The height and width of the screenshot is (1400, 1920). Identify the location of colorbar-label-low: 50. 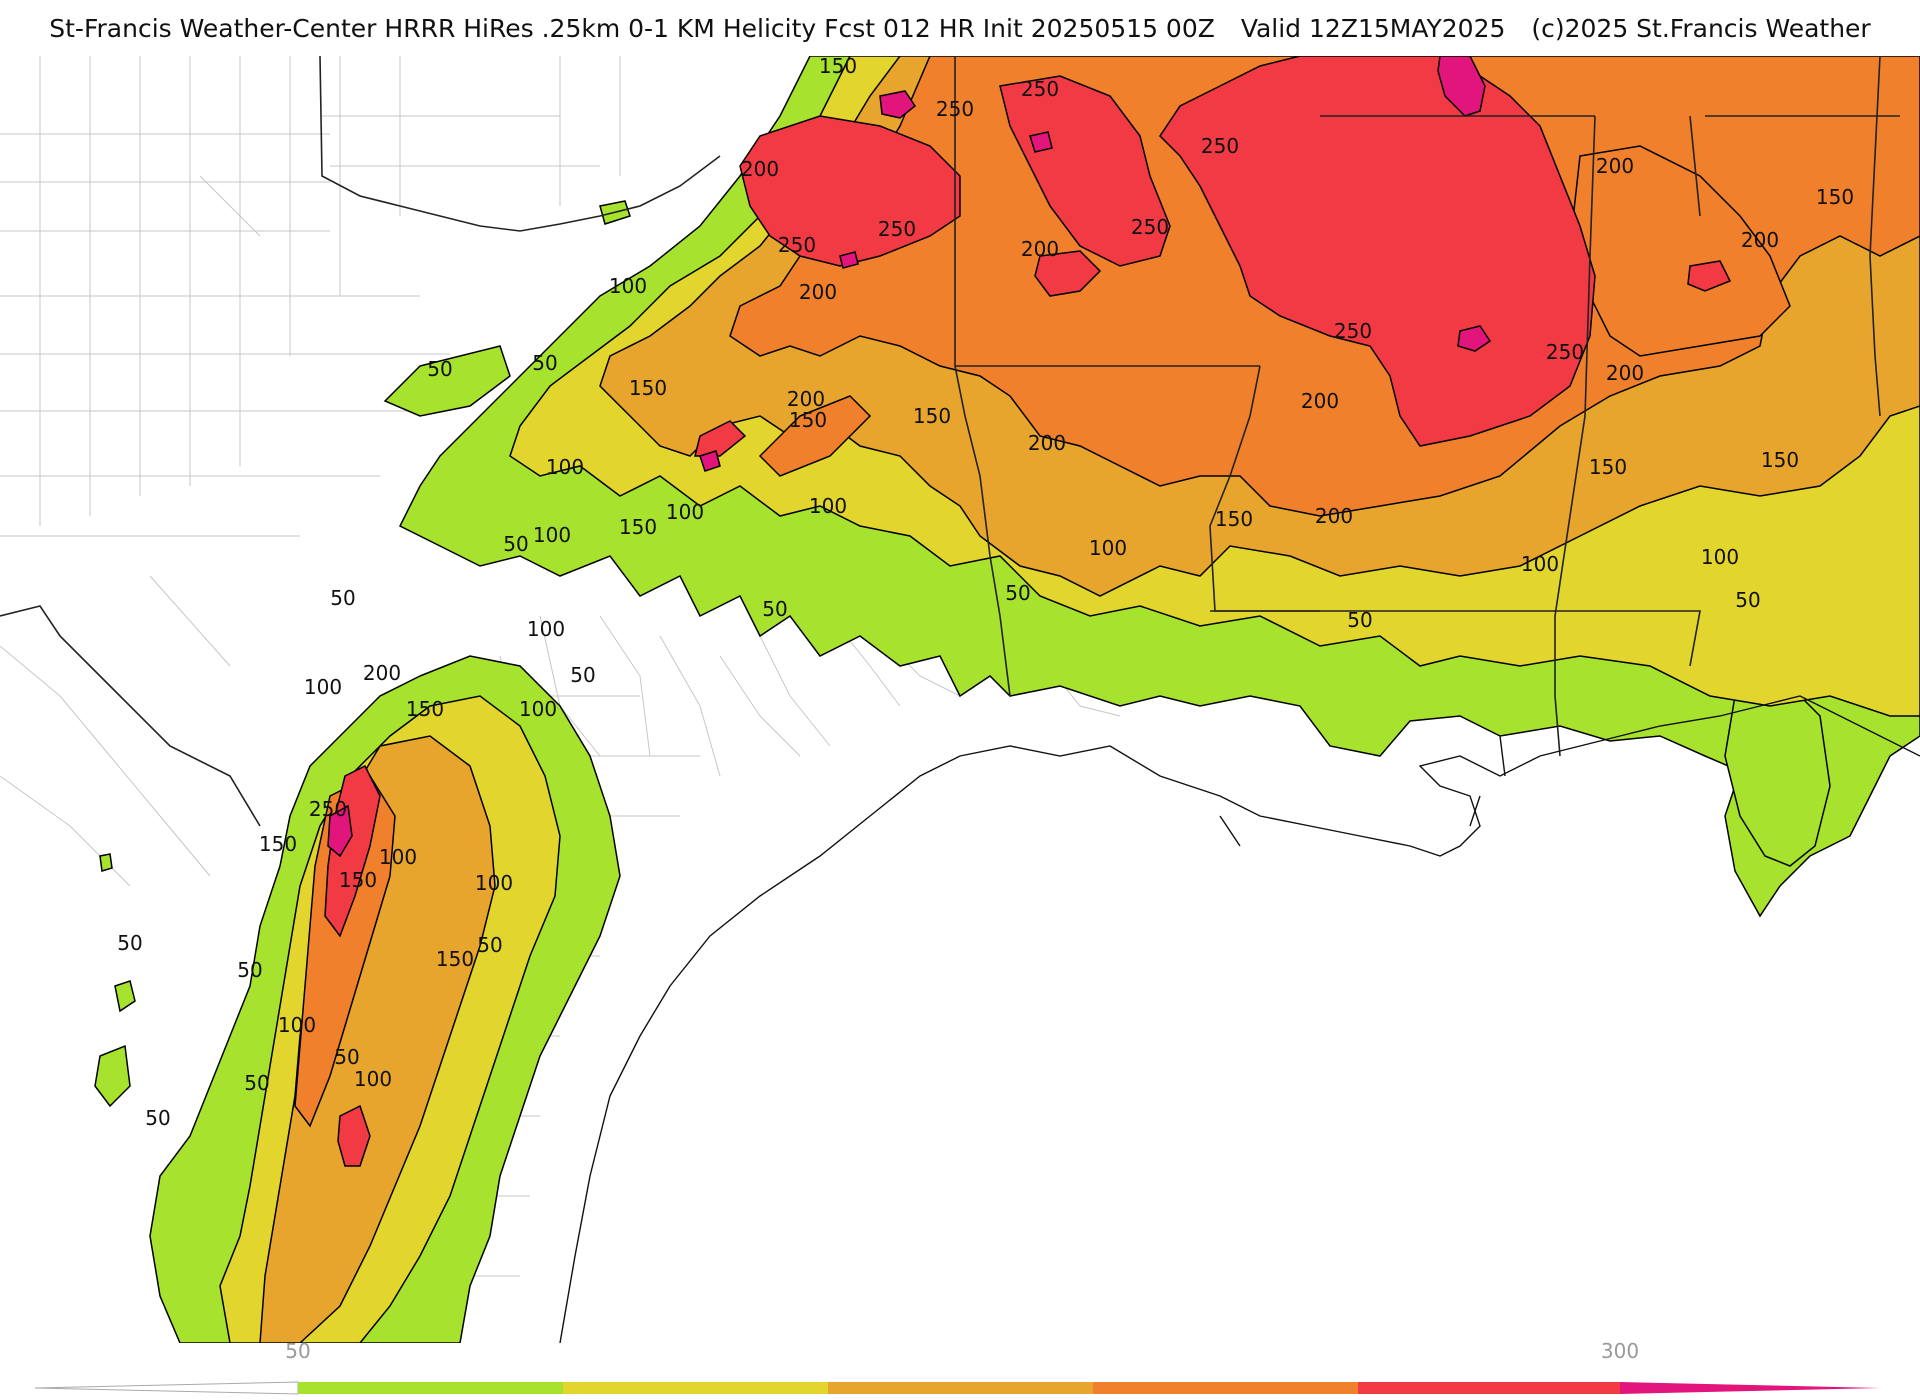
(297, 1351).